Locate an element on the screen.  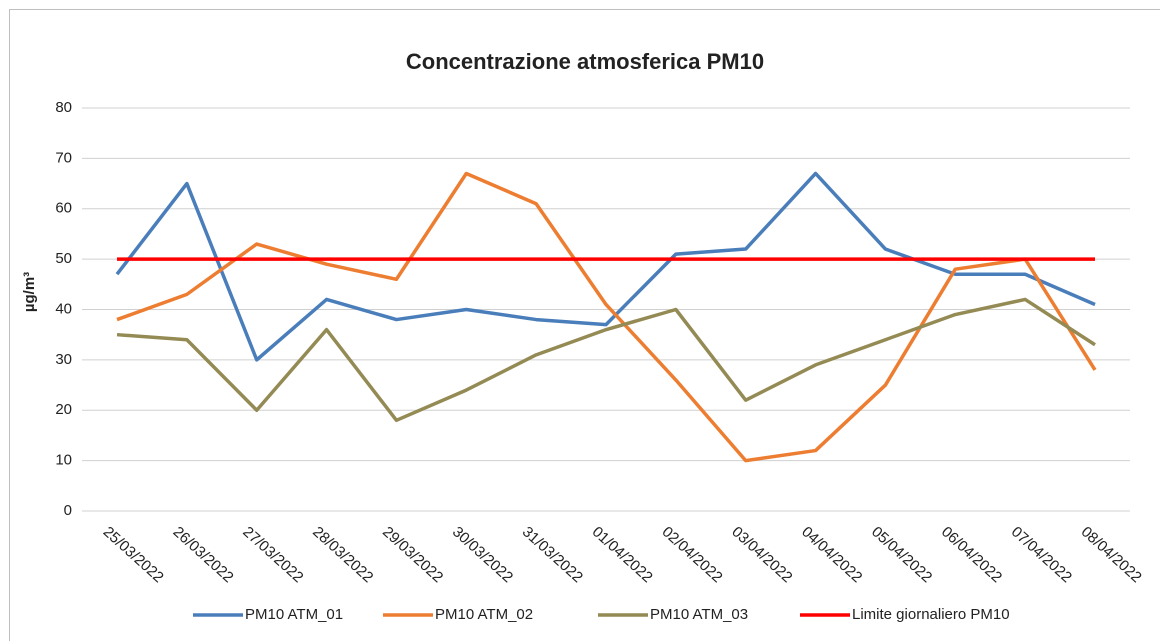
chart-title: Concentrazione atmosferica PM10 is located at coordinates (585, 61).